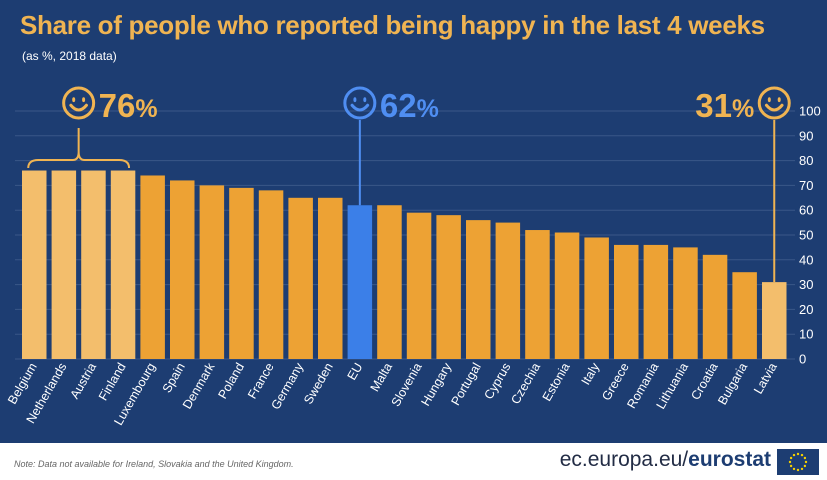 This screenshot has width=827, height=480. I want to click on bar-estonia, so click(567, 295).